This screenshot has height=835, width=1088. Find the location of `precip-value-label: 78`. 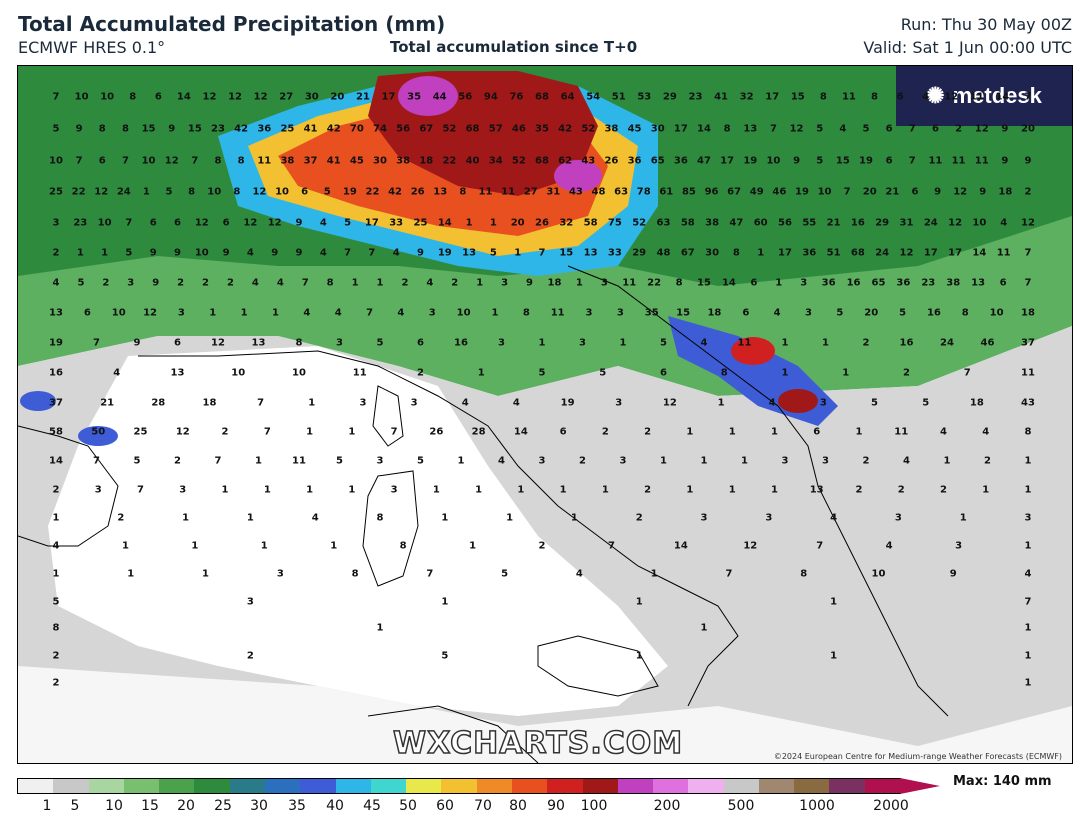

precip-value-label: 78 is located at coordinates (643, 192).